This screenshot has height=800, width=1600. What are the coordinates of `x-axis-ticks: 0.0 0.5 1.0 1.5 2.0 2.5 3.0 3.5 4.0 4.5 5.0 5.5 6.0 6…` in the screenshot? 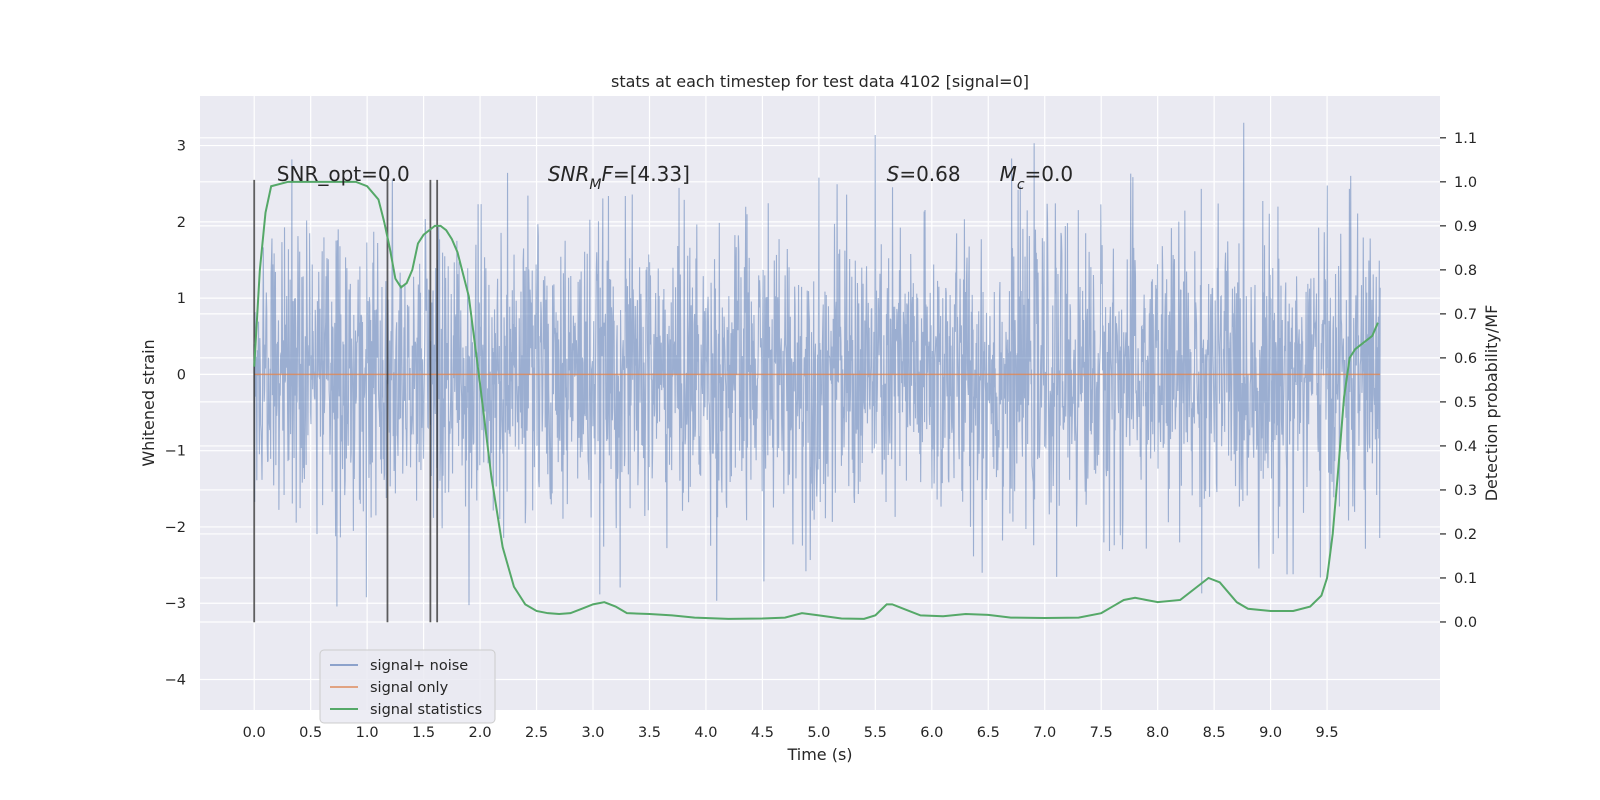 It's located at (791, 733).